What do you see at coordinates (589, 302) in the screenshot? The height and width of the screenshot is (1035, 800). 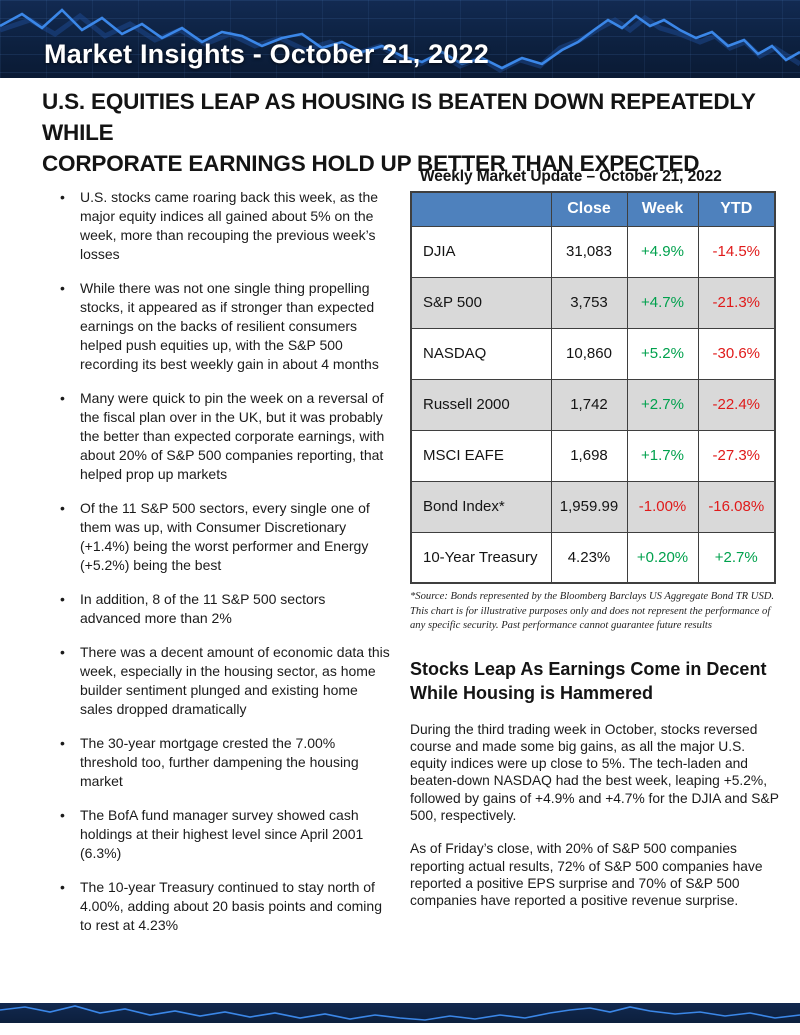 I see `close-cell: 3,753` at bounding box center [589, 302].